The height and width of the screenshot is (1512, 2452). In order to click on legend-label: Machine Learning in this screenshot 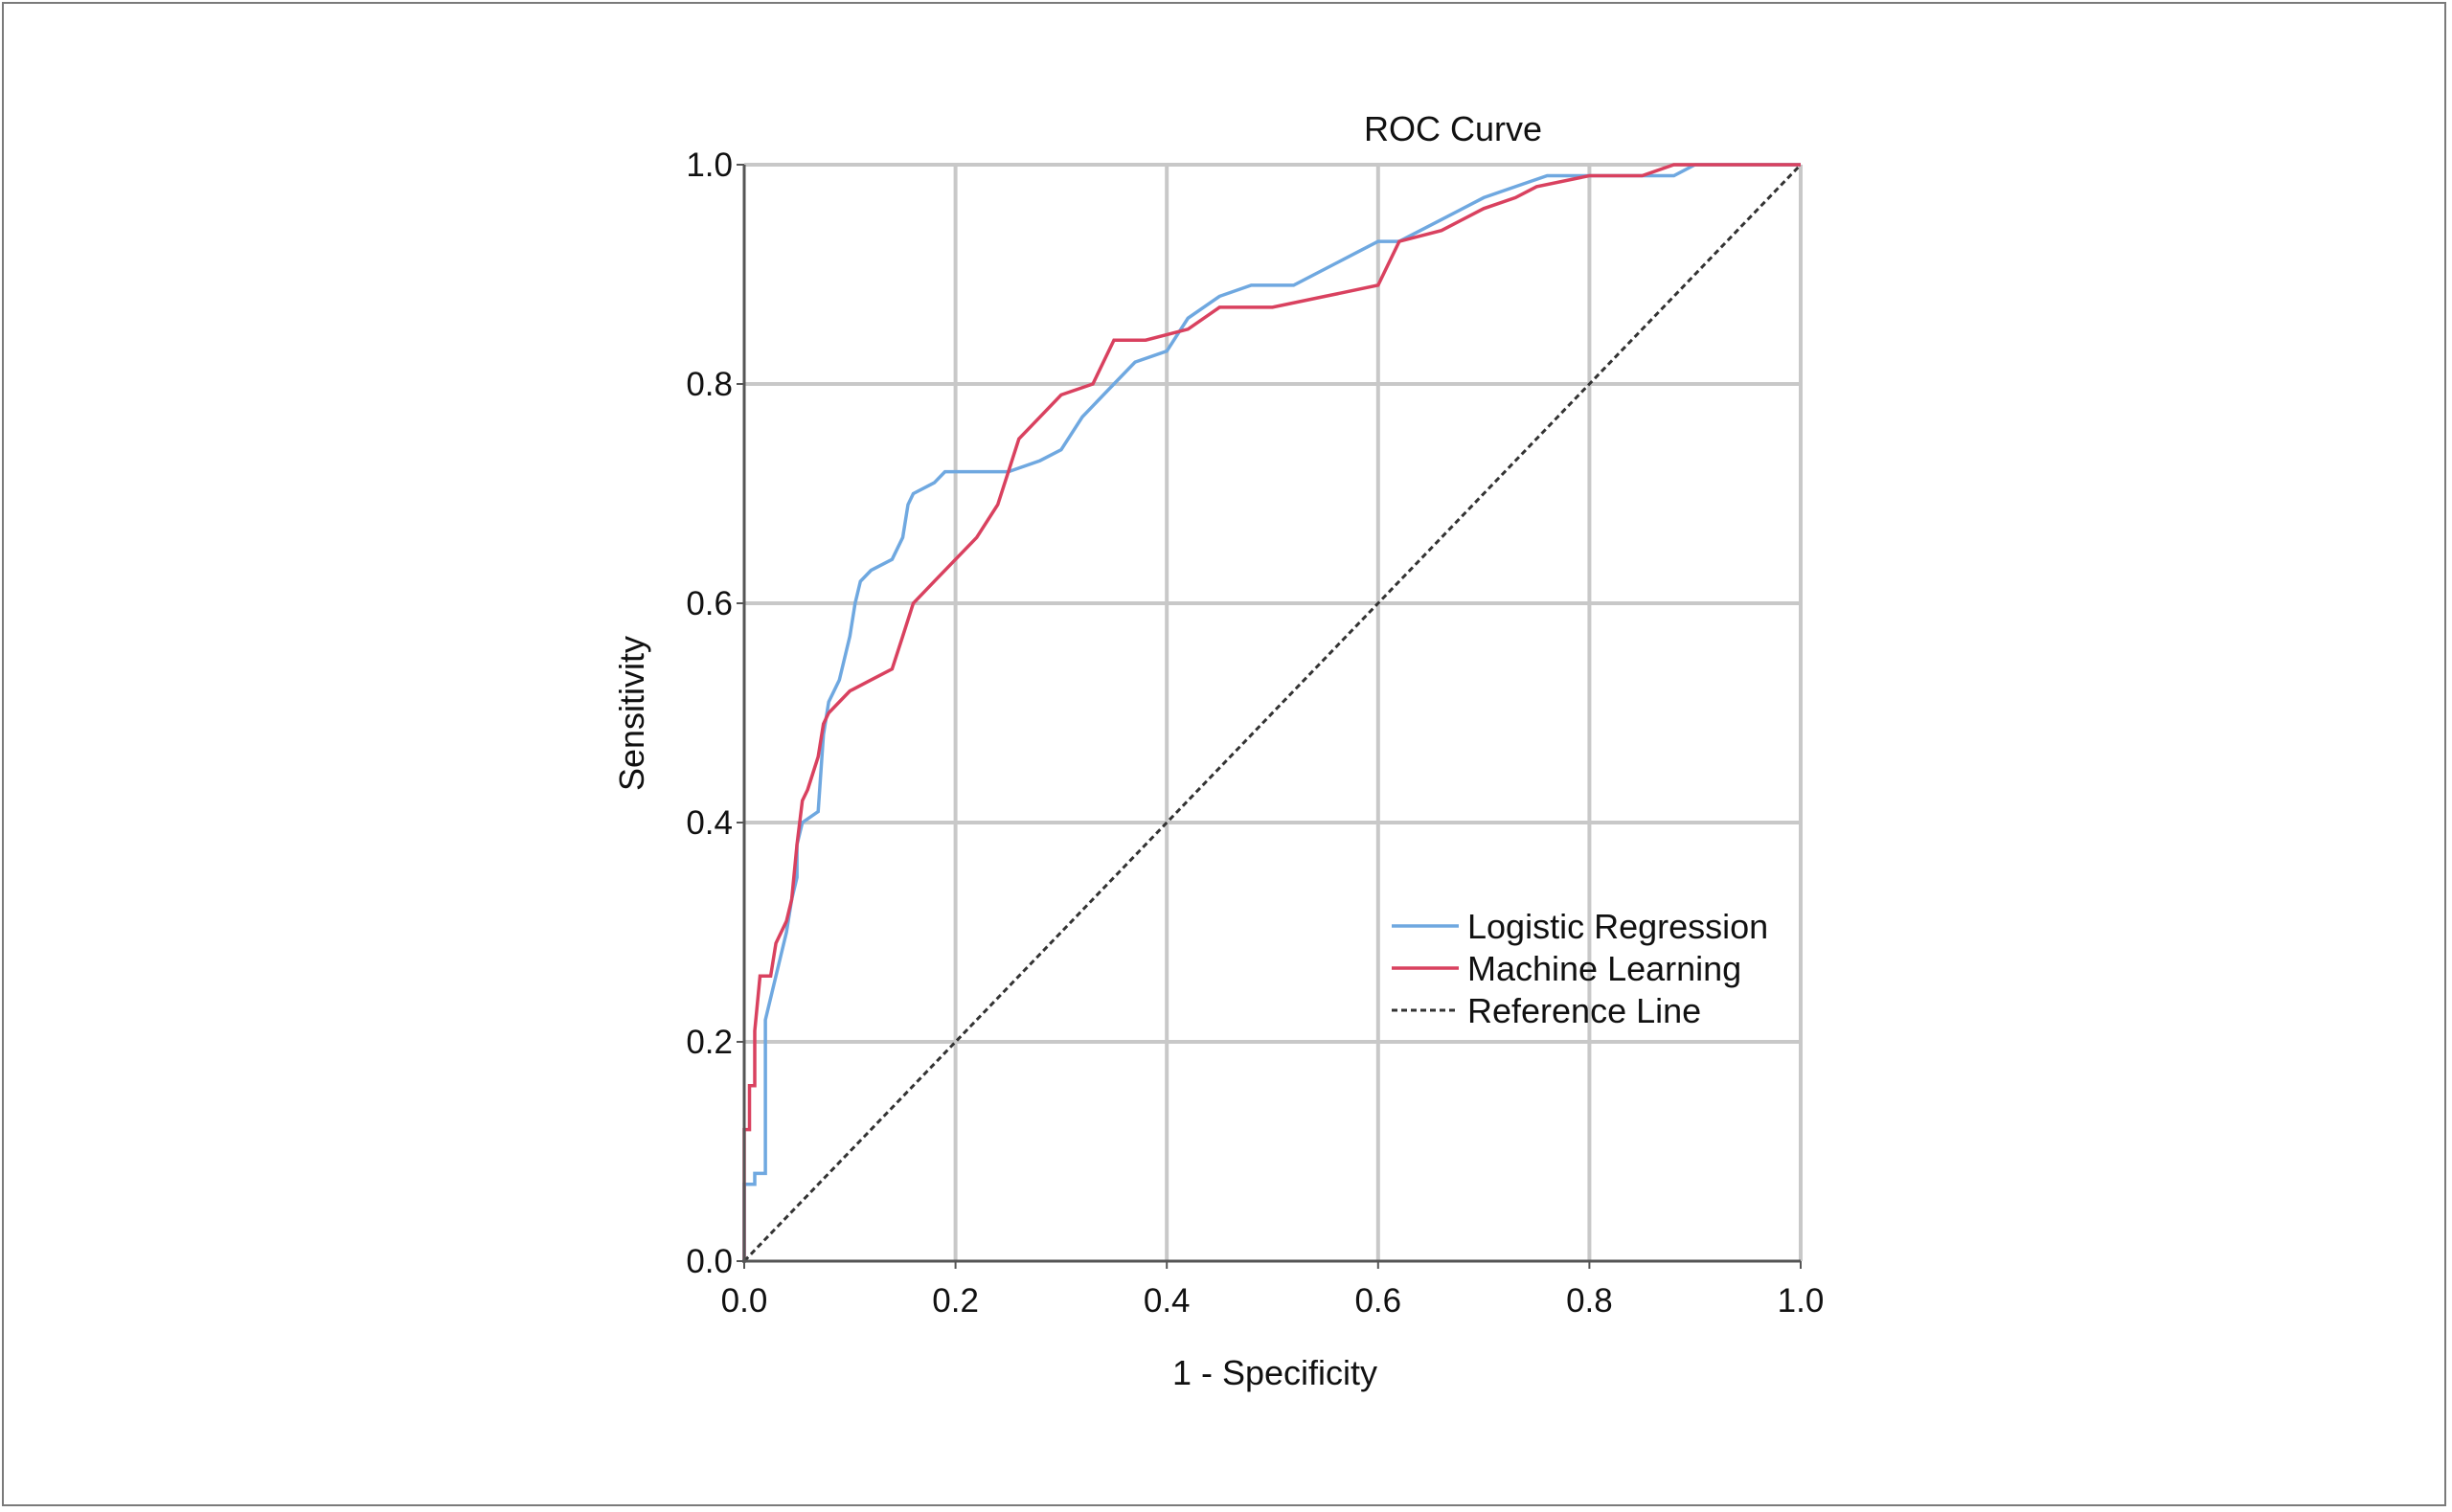, I will do `click(1604, 968)`.